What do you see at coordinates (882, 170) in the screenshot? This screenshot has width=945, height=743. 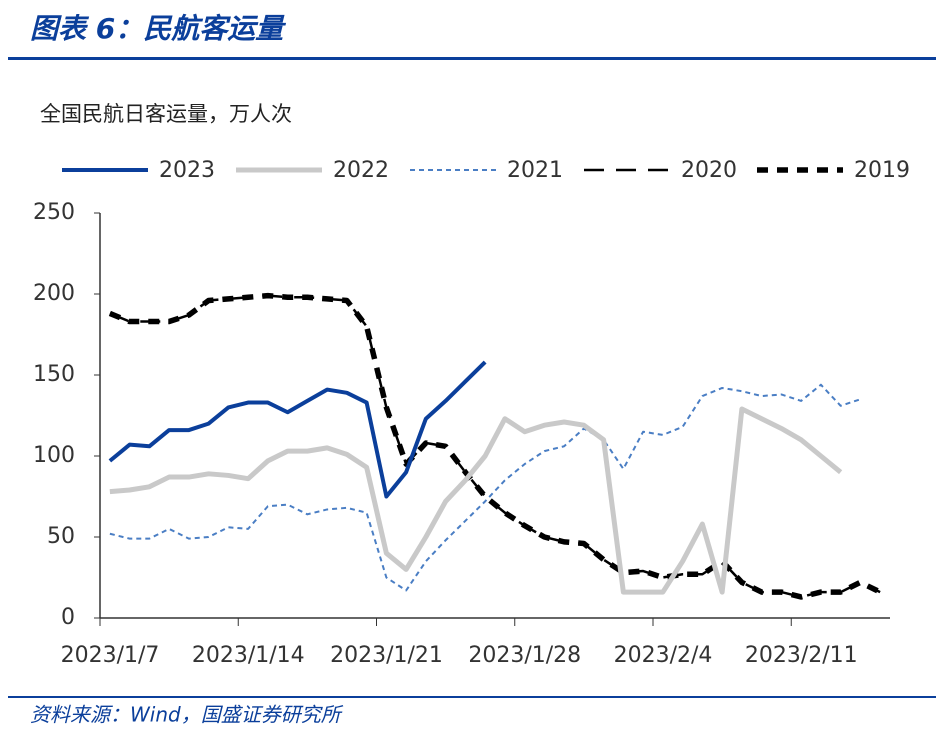 I see `legend-label: 2019` at bounding box center [882, 170].